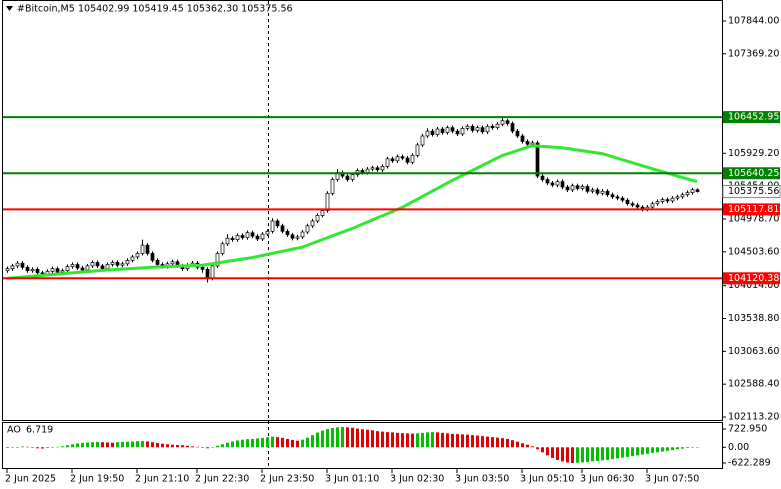 The width and height of the screenshot is (781, 489). What do you see at coordinates (753, 417) in the screenshot?
I see `y-tick-label: 102113.20` at bounding box center [753, 417].